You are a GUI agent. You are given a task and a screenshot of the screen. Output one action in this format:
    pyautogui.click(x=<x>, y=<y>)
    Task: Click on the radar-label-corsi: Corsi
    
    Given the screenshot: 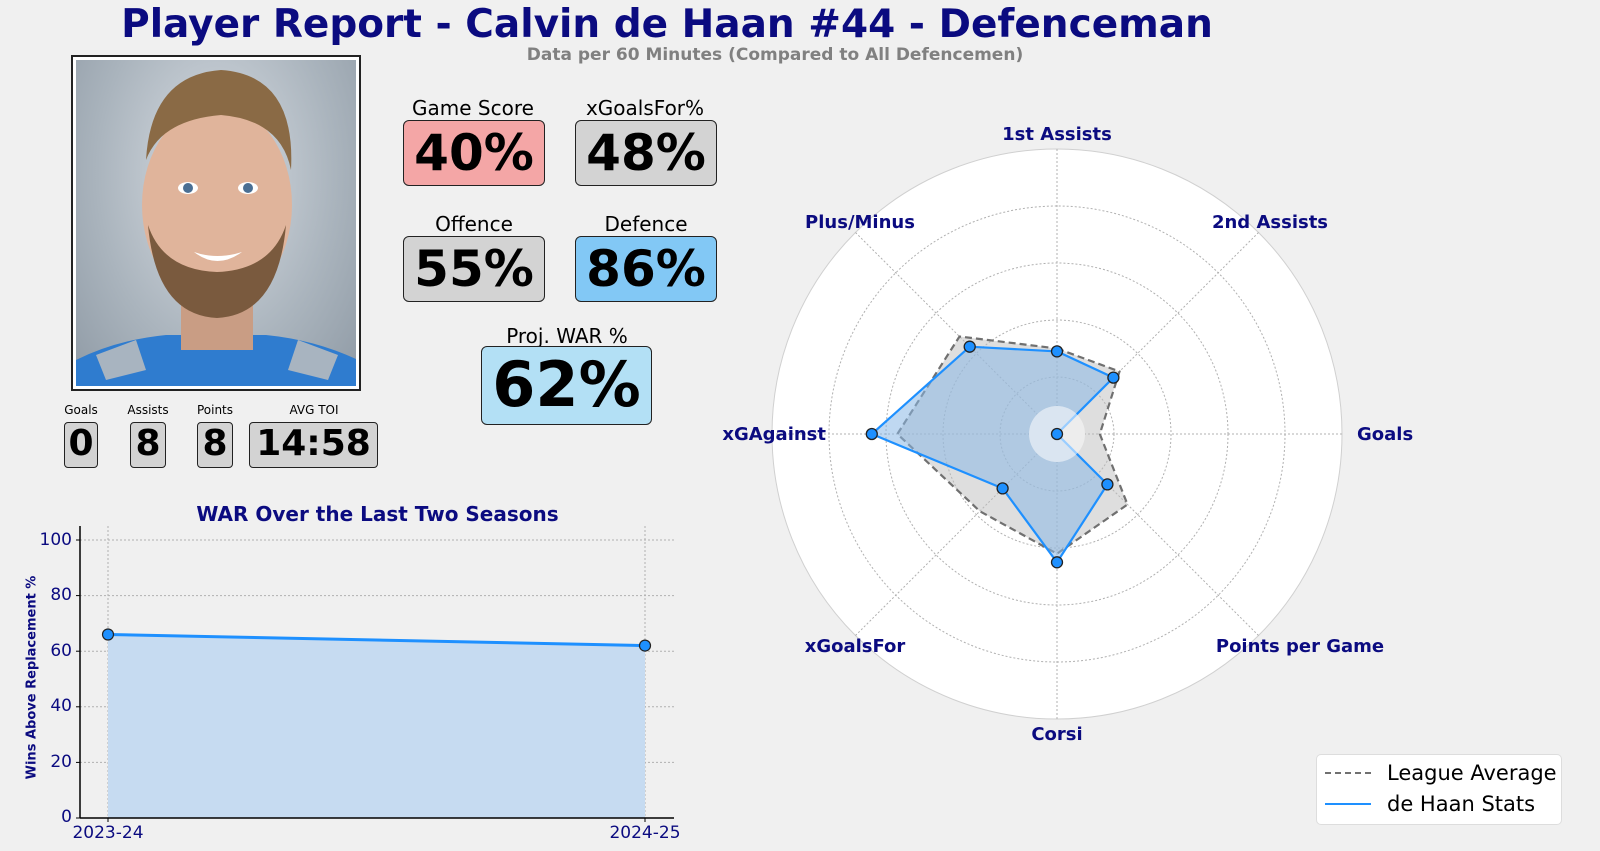 What is the action you would take?
    pyautogui.click(x=1057, y=734)
    